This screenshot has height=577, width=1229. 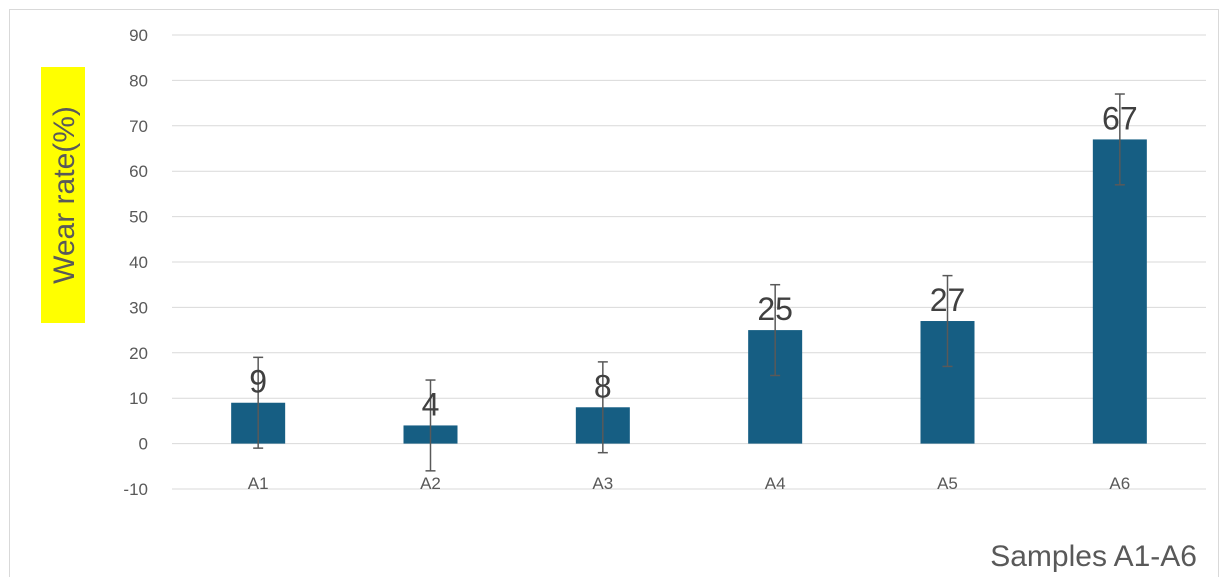 What do you see at coordinates (138, 353) in the screenshot?
I see `y-tick-label: 20` at bounding box center [138, 353].